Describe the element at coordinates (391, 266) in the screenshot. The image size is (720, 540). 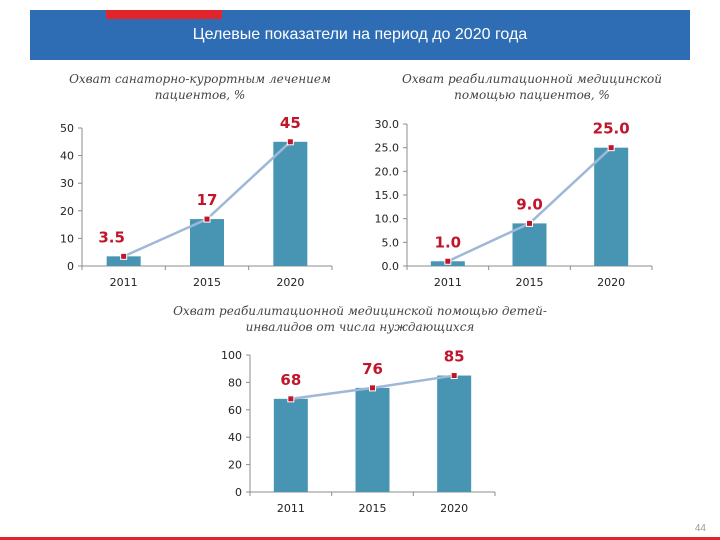
I see `chart-2-y-tick-label: 0.0` at that location.